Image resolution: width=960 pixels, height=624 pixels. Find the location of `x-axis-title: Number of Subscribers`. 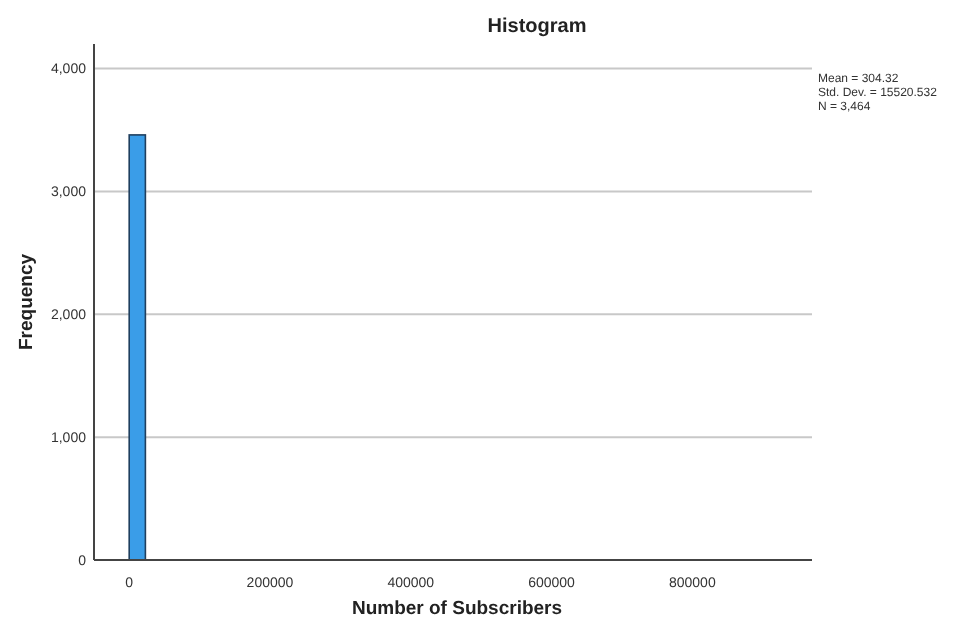

x-axis-title: Number of Subscribers is located at coordinates (457, 609).